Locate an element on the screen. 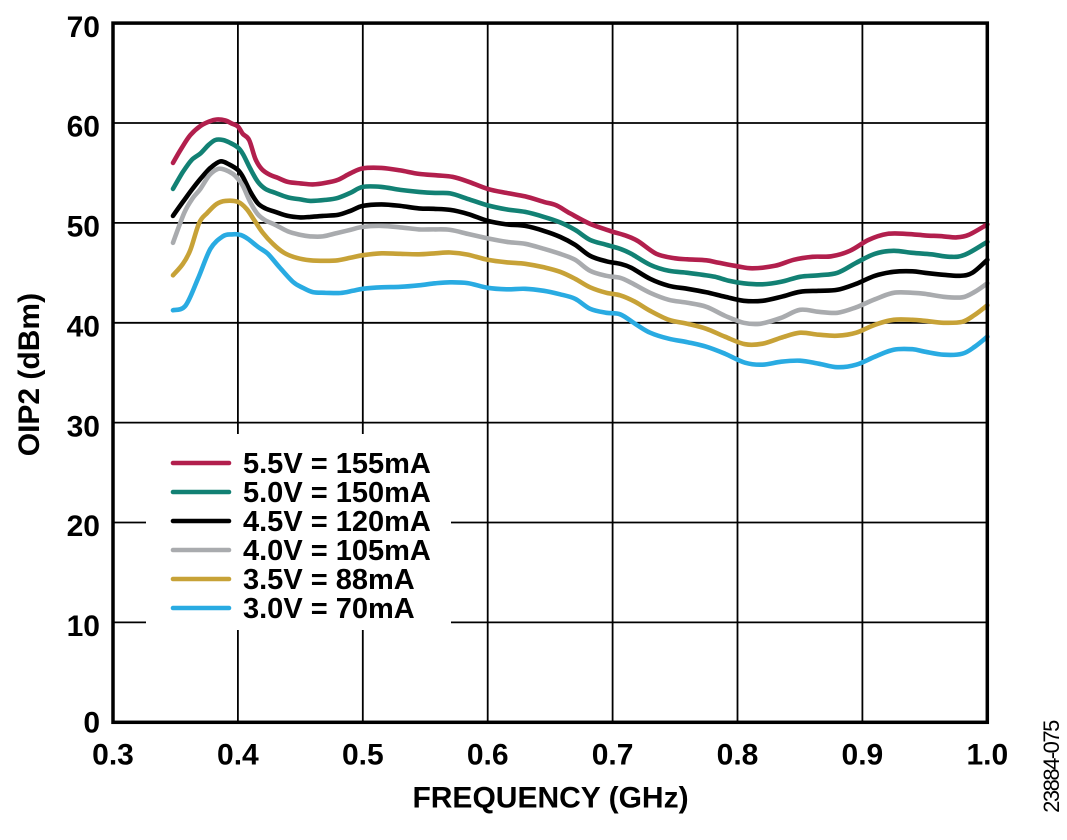 The width and height of the screenshot is (1067, 840). svg-text: 30 is located at coordinates (83, 426).